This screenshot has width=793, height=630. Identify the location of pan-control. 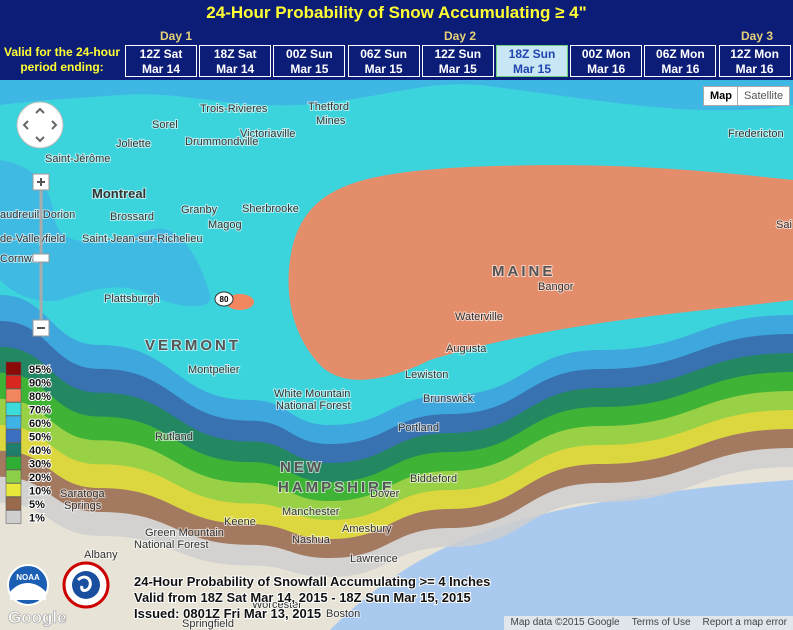
(40, 125).